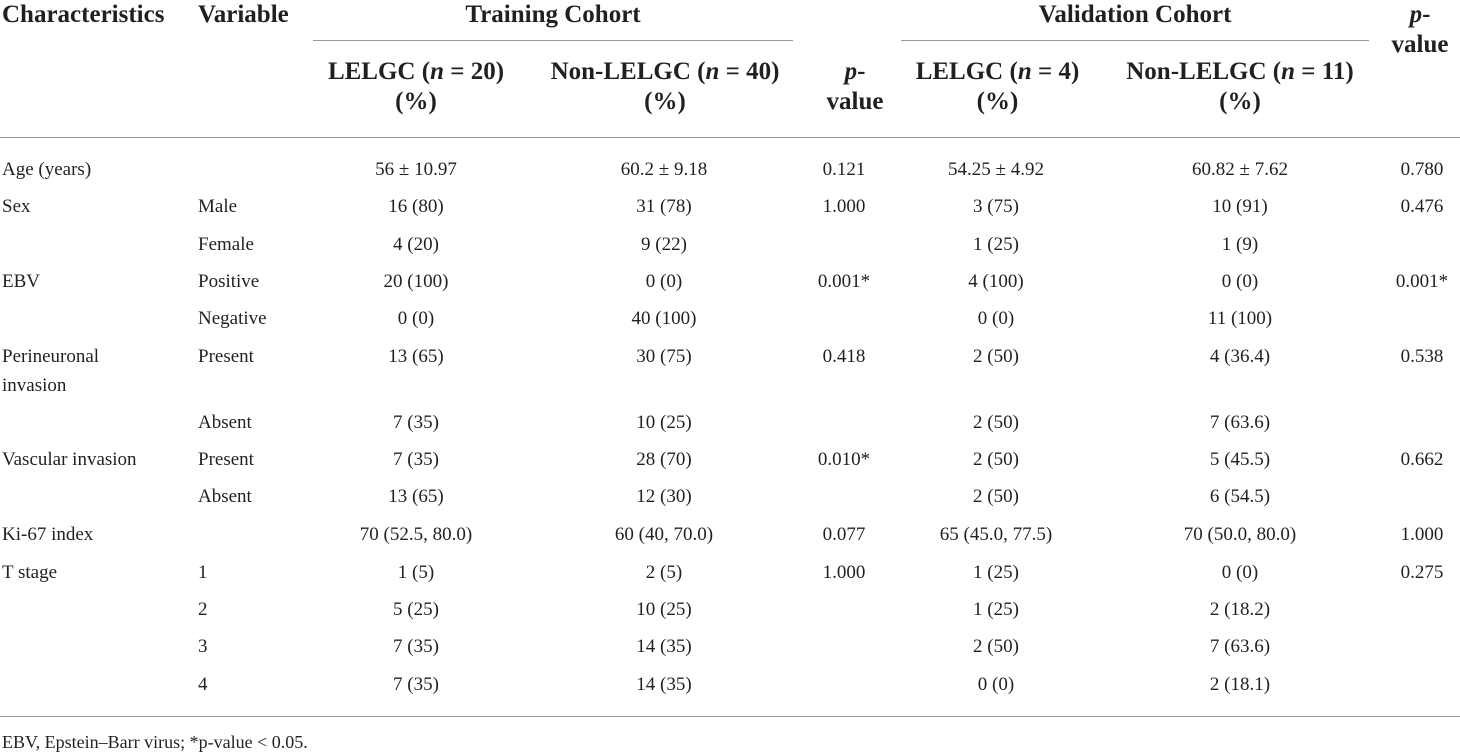 Image resolution: width=1460 pixels, height=753 pixels. I want to click on cell-training-non-lelgc: 60 (40, 70.0), so click(664, 534).